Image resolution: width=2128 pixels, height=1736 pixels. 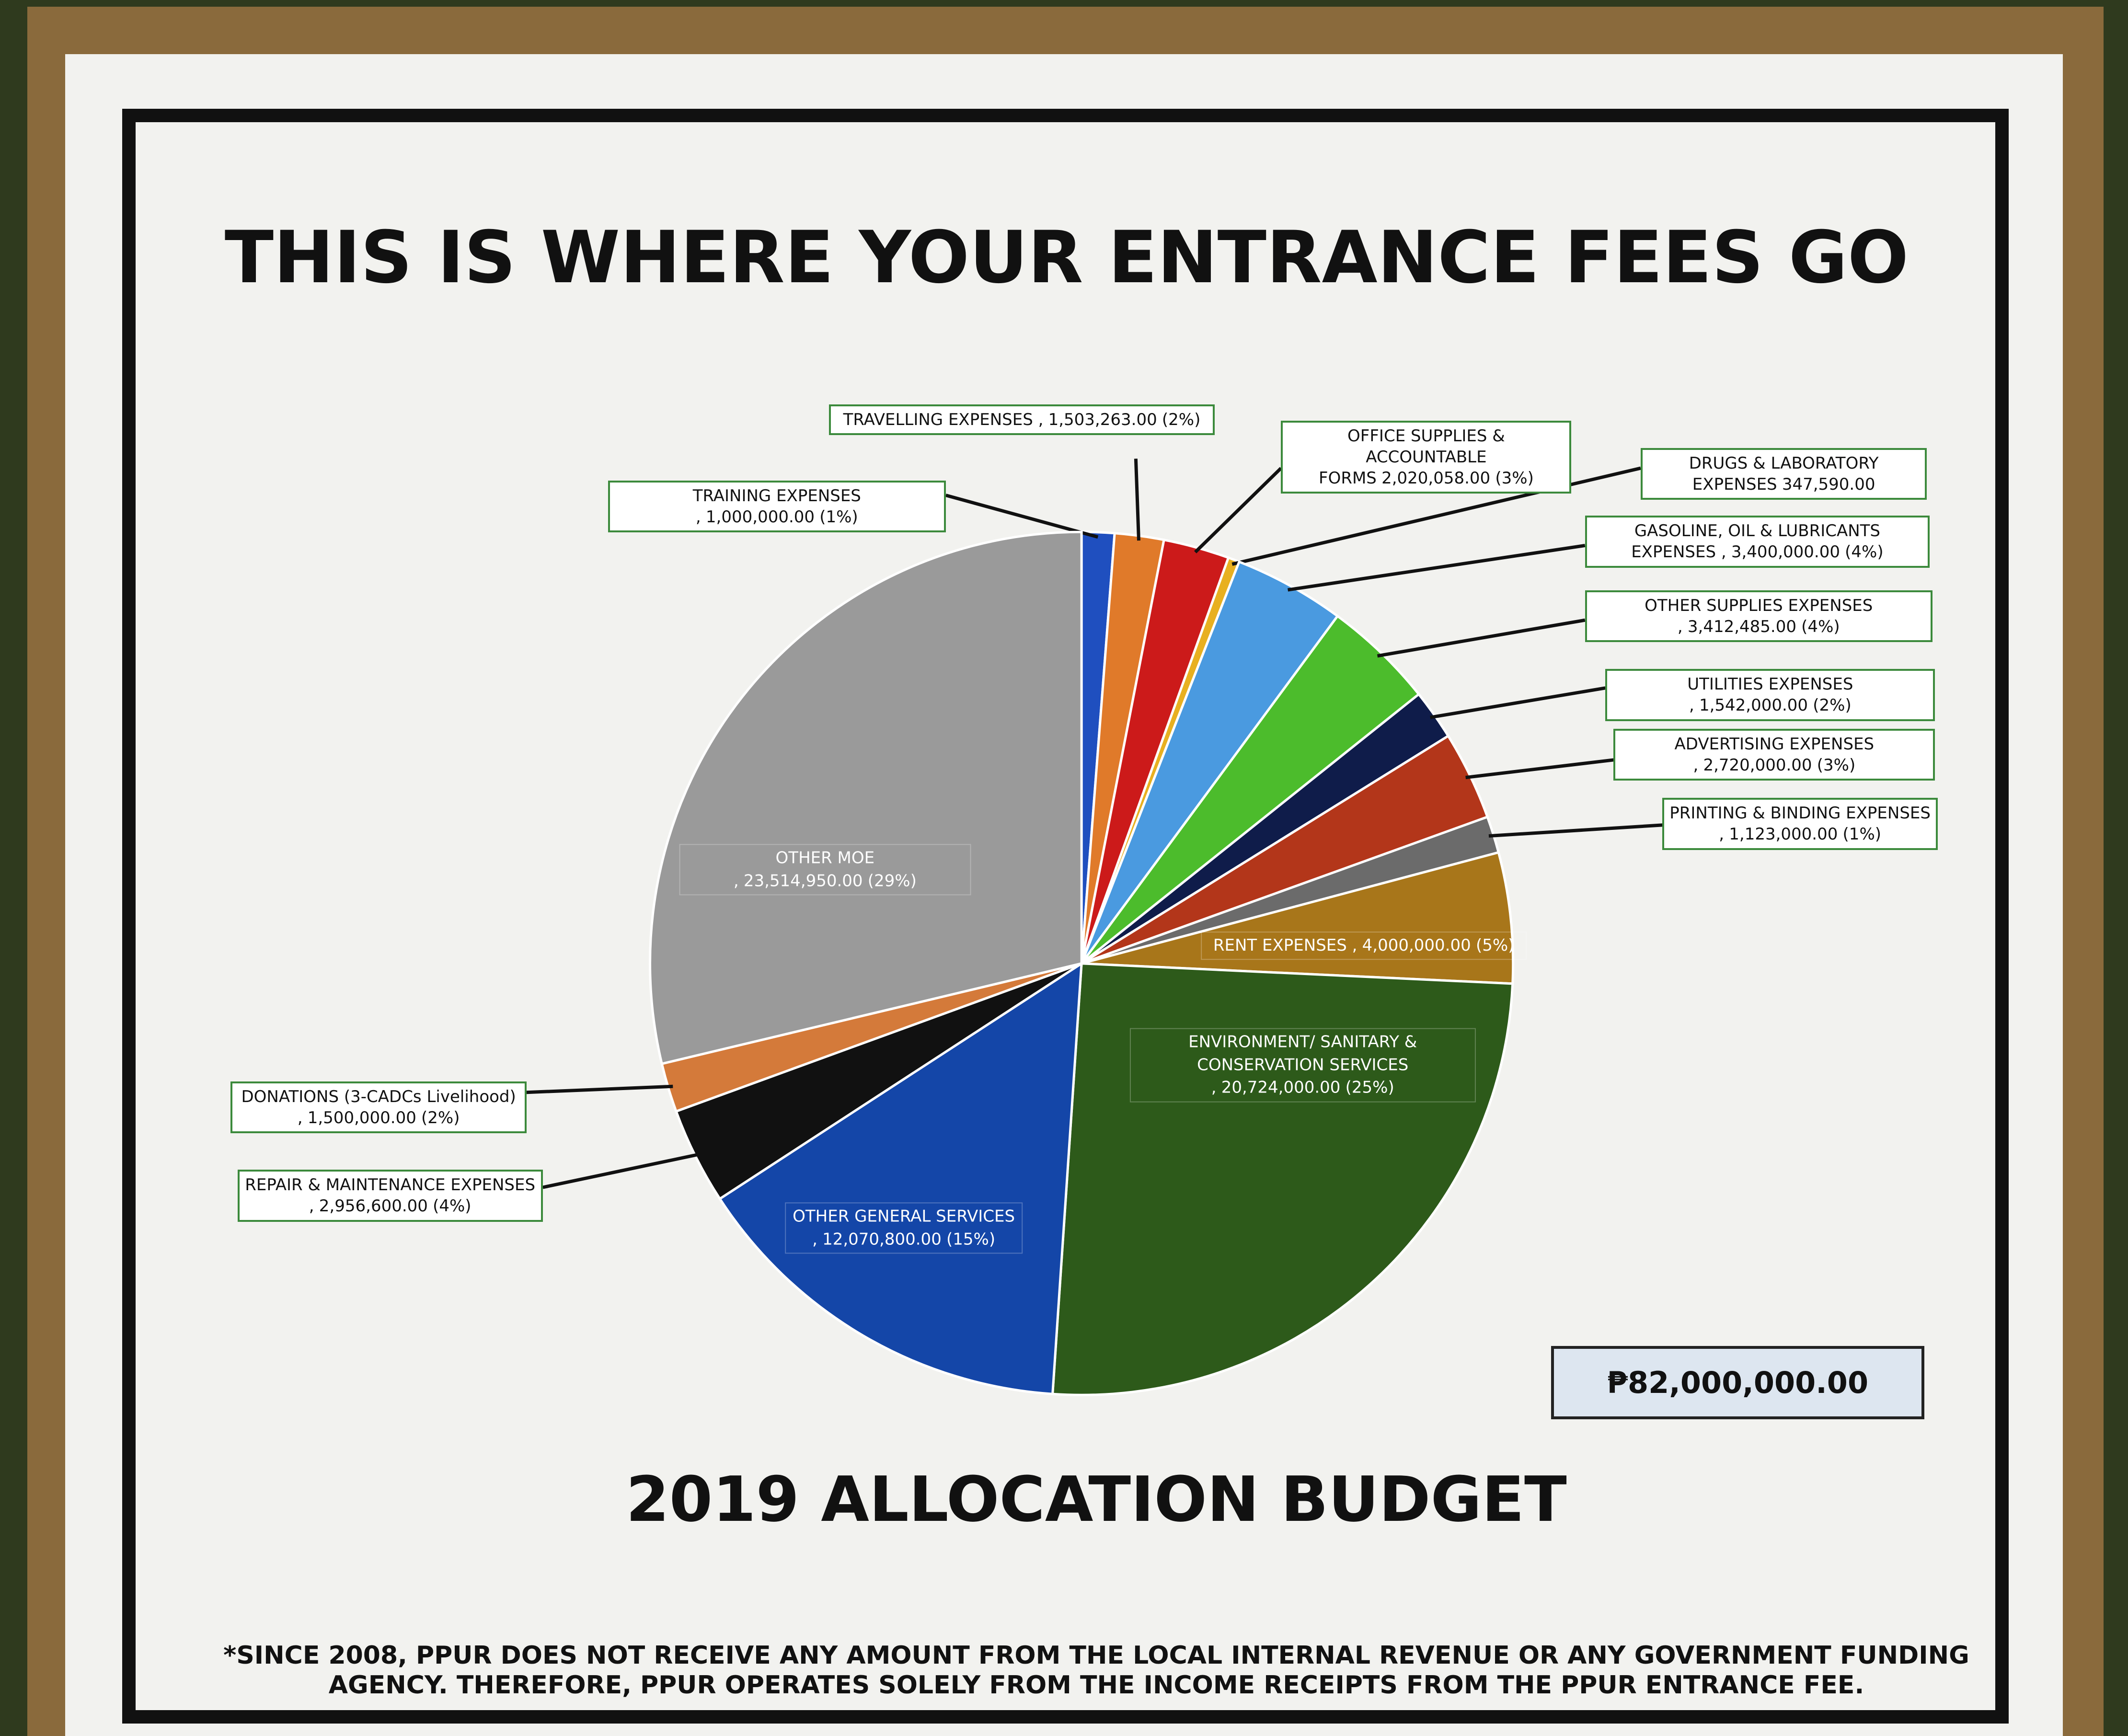 I want to click on slice-label-box: TRAVELLING EXPENSES , 1,503,263.00 (2%), so click(x=1022, y=420).